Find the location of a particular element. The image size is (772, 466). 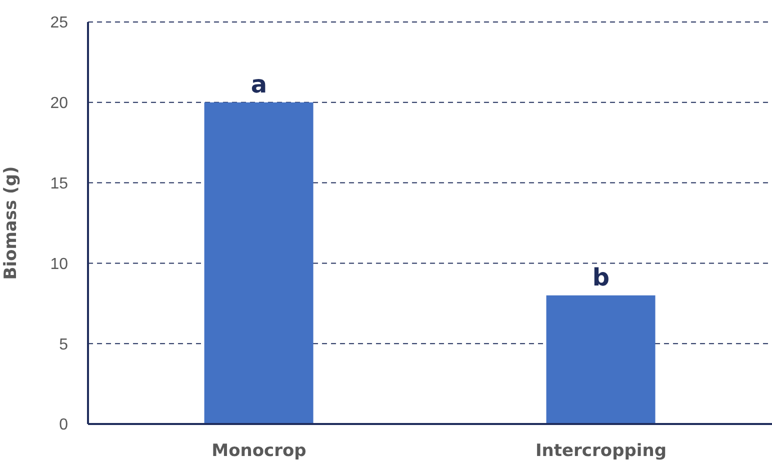

y-tick-label: 25 is located at coordinates (59, 23).